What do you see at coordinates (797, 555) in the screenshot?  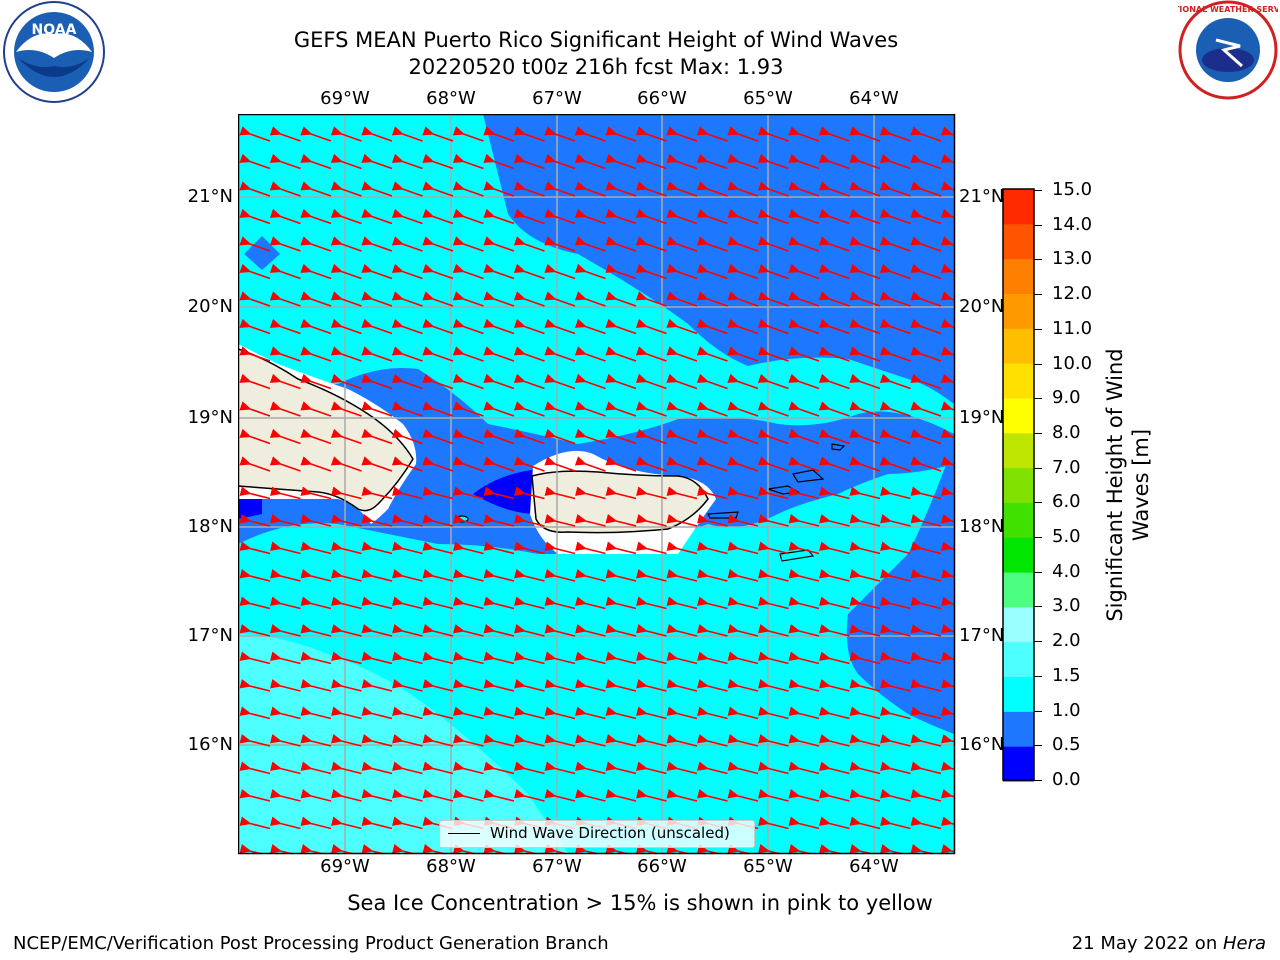 I see `island-st-croix` at bounding box center [797, 555].